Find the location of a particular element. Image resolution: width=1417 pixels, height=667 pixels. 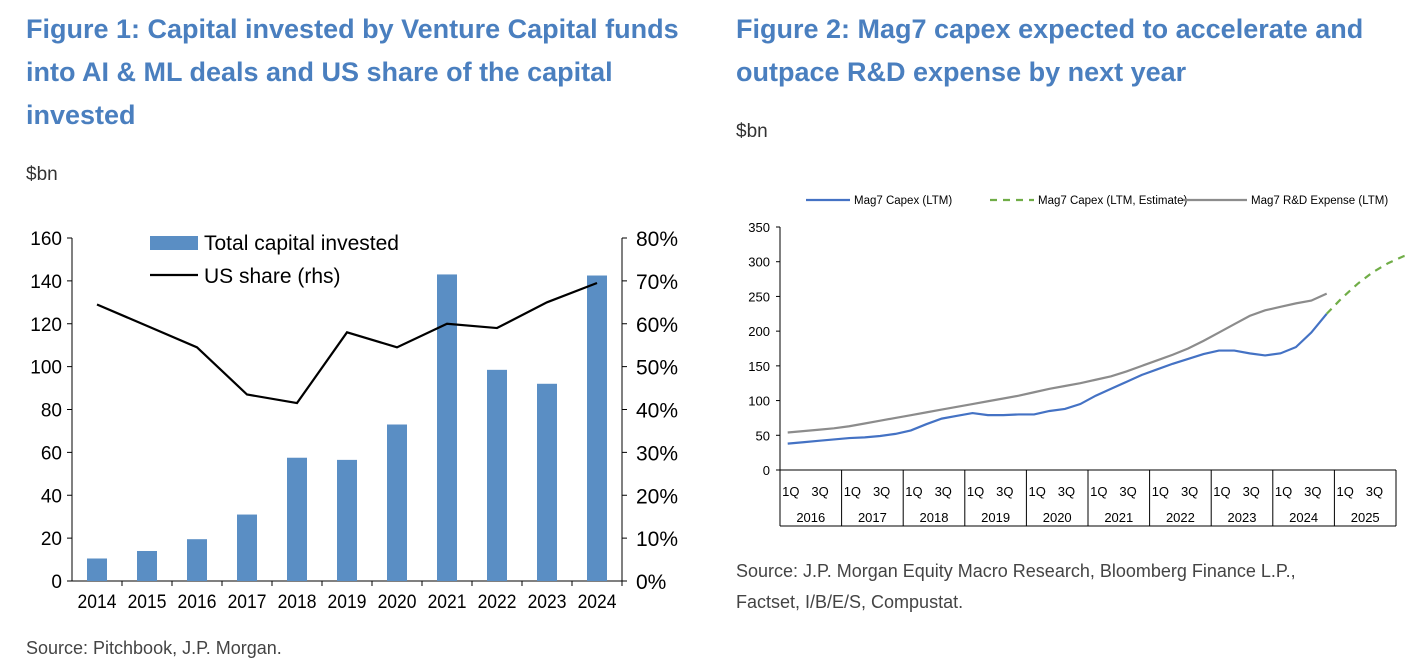

y-tick-label: 350 is located at coordinates (759, 227).